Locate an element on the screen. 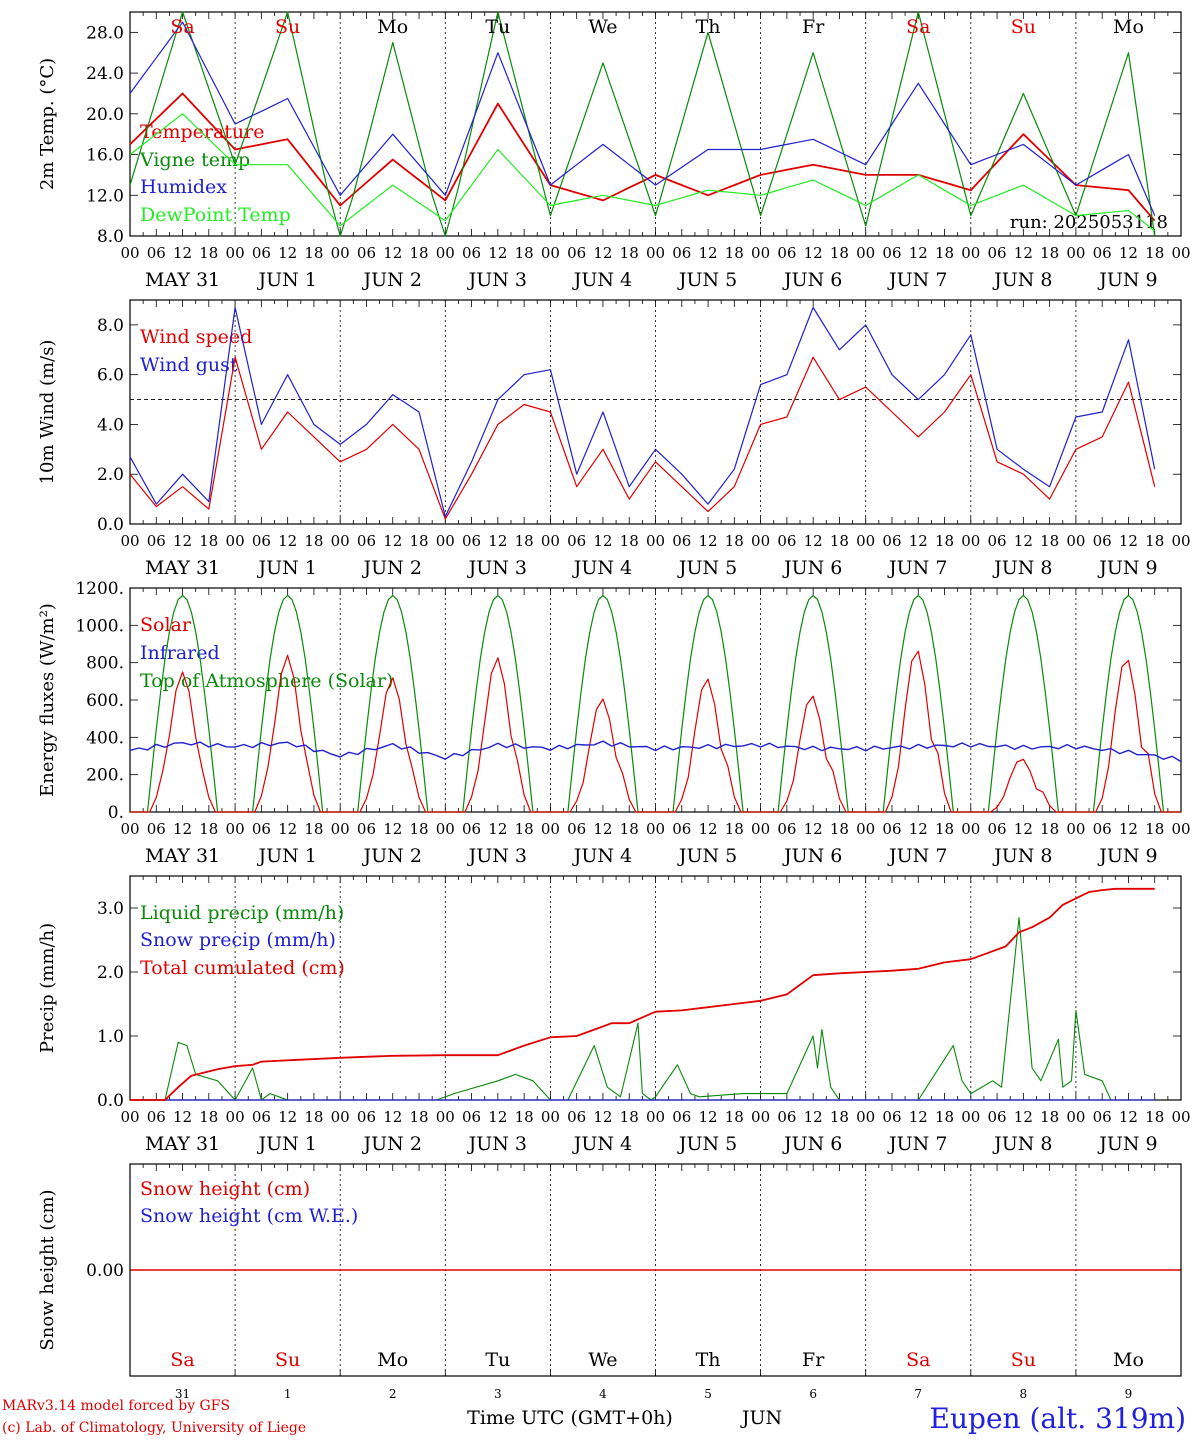 This screenshot has height=1440, width=1194. day-number: 6 is located at coordinates (813, 1394).